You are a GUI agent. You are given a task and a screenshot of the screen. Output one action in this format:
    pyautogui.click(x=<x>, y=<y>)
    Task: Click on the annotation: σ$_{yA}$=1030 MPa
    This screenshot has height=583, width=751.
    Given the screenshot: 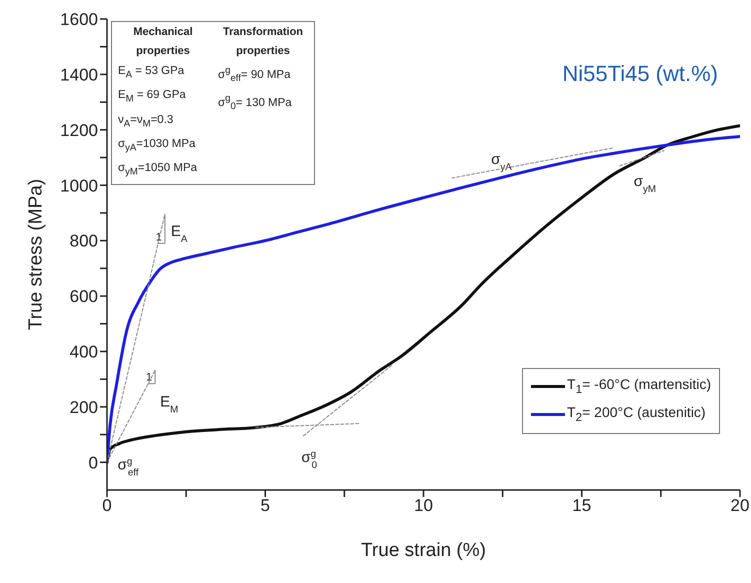 What is the action you would take?
    pyautogui.click(x=157, y=146)
    